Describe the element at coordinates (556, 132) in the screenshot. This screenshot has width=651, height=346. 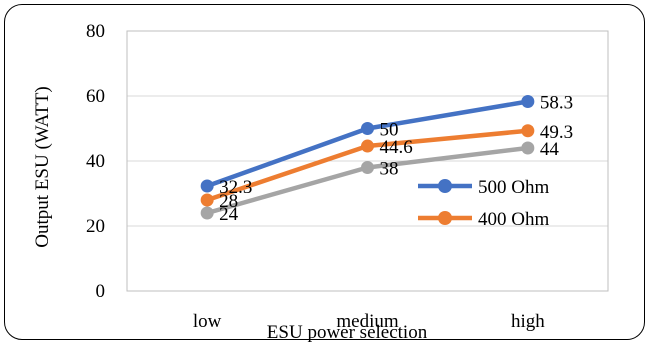
I see `data-label: 49.3` at that location.